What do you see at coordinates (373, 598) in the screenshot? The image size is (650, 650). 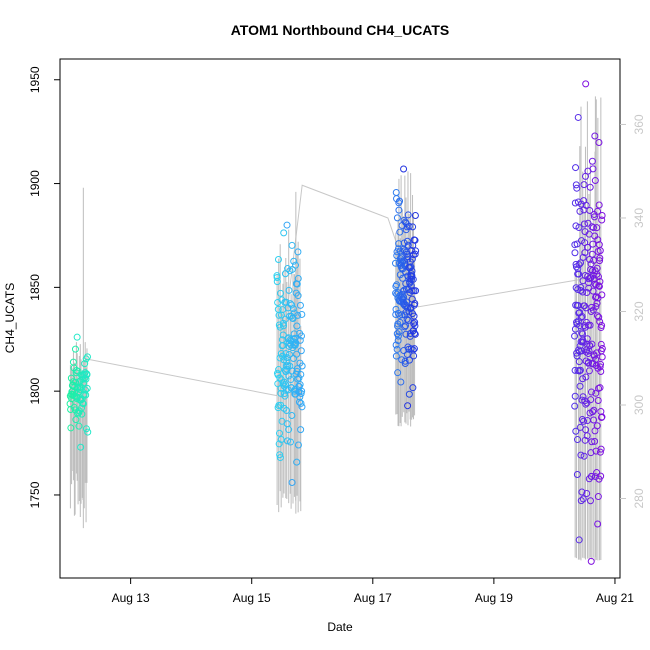 I see `x-tick-label: Aug 17` at bounding box center [373, 598].